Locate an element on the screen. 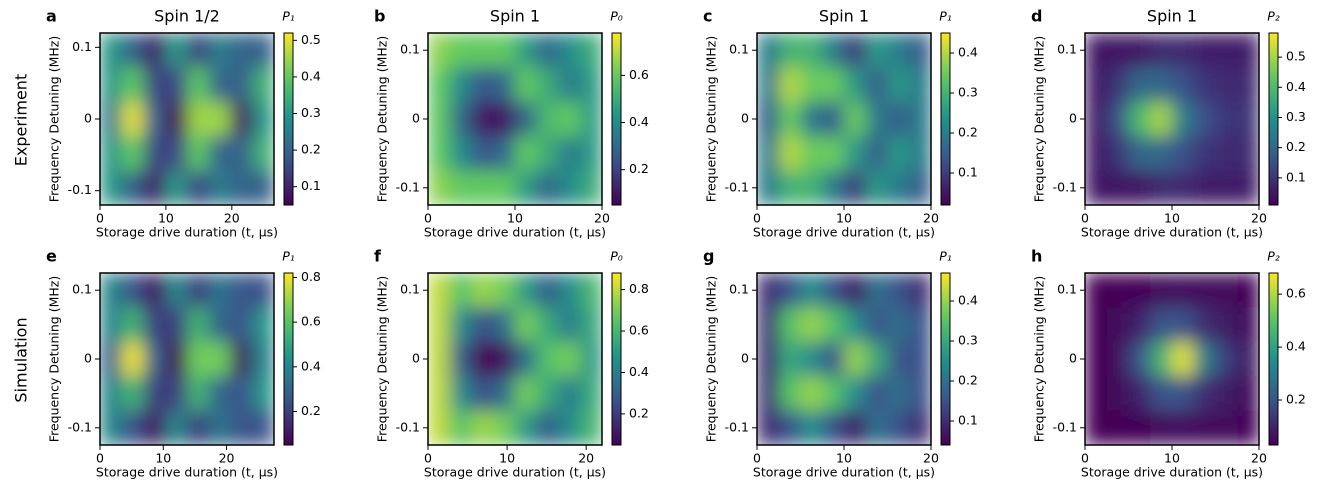 This screenshot has width=1336, height=493. panel-title: Spin 1/2 is located at coordinates (187, 16).